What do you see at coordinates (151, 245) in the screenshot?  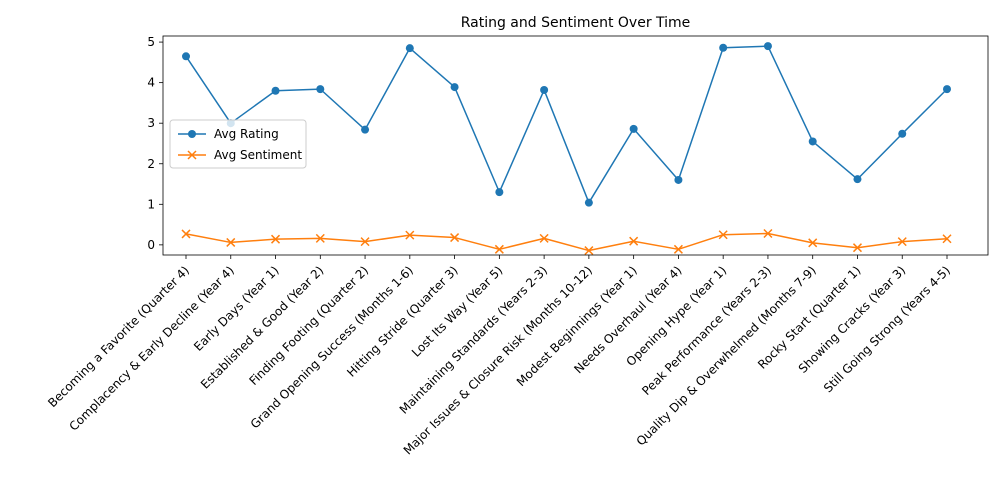 I see `y-tick-label: 0` at bounding box center [151, 245].